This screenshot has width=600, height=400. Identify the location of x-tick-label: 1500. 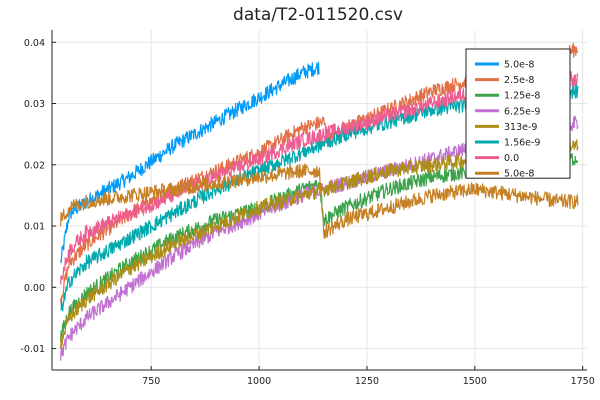
(475, 381).